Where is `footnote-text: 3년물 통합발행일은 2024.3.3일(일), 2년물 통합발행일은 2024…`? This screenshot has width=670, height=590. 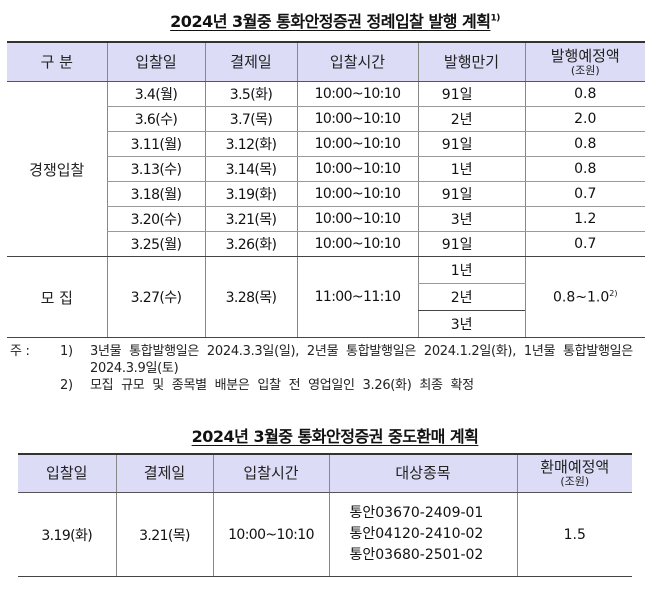
footnote-text: 3년물 통합발행일은 2024.3.3일(일), 2년물 통합발행일은 2024… is located at coordinates (361, 360).